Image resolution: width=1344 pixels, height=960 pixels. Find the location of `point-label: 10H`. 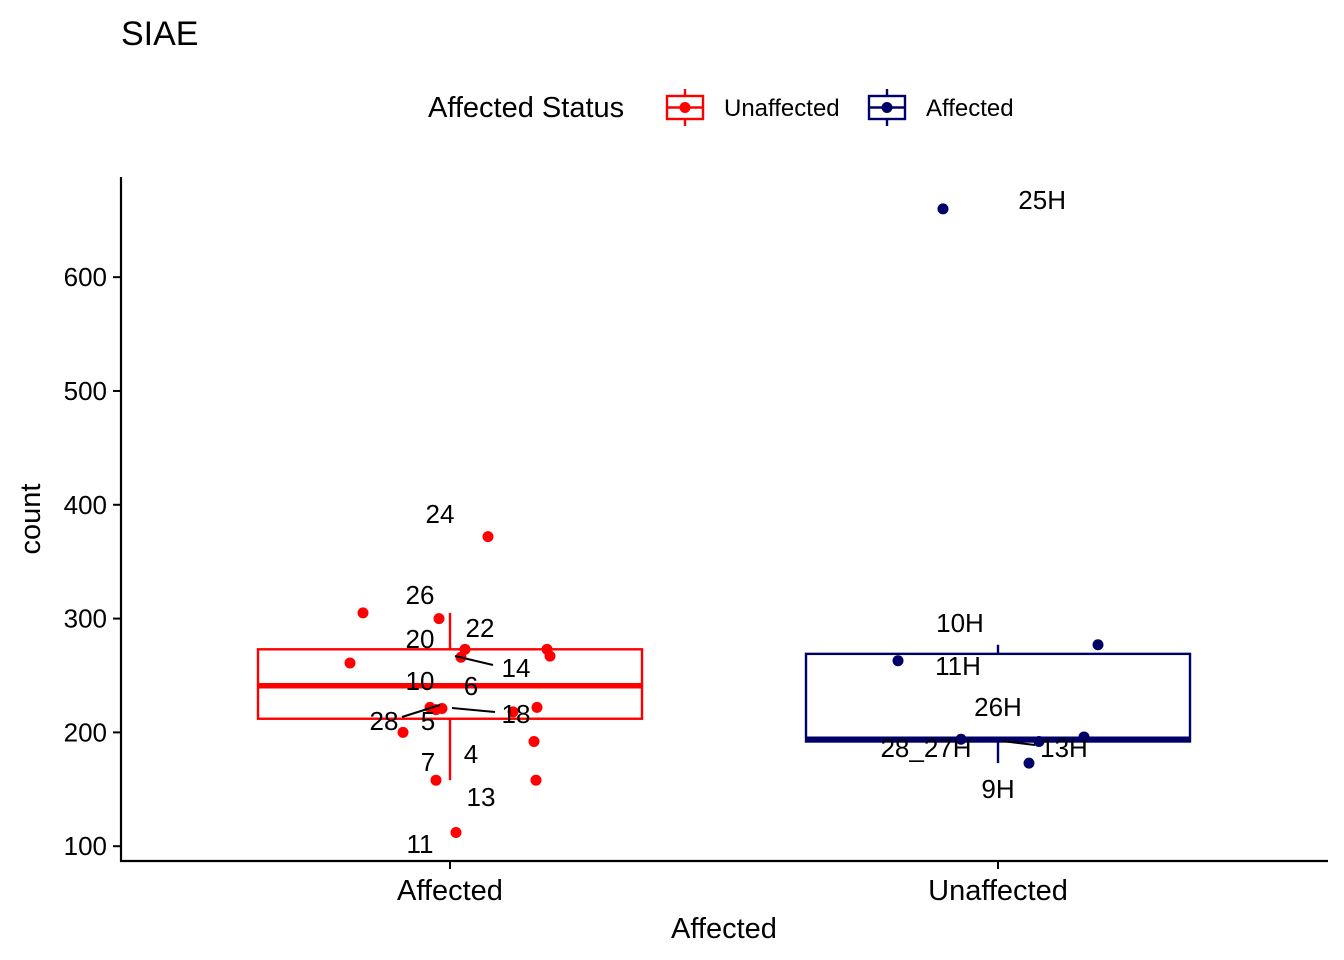

point-label: 10H is located at coordinates (960, 623).